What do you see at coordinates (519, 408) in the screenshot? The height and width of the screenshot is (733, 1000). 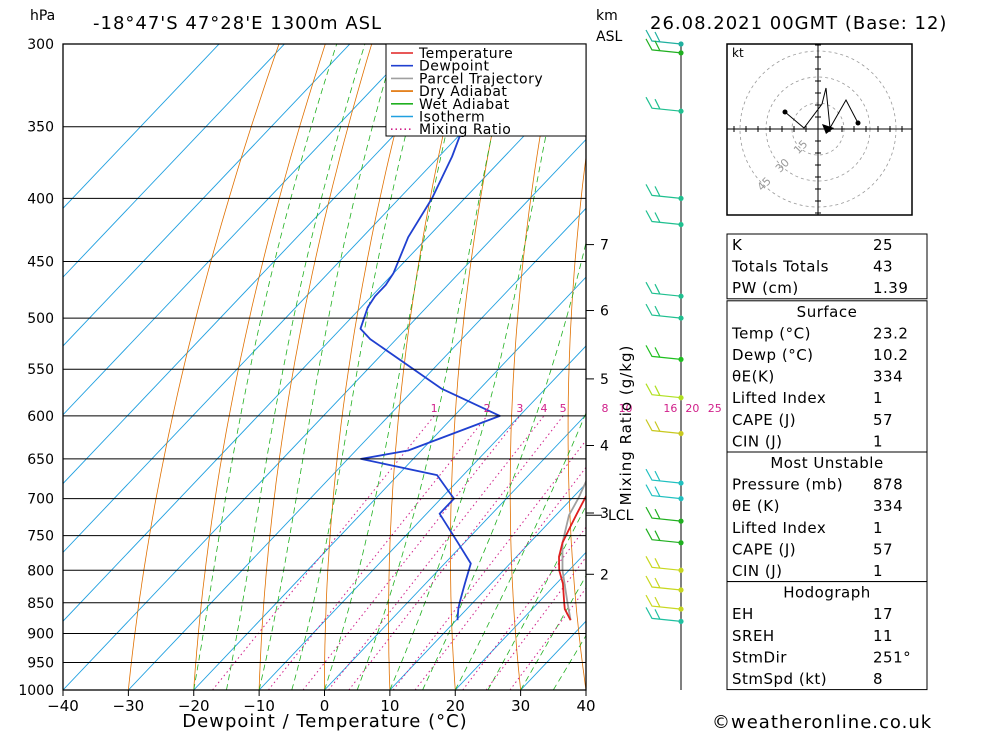 I see `mixing-ratio-label: 3` at bounding box center [519, 408].